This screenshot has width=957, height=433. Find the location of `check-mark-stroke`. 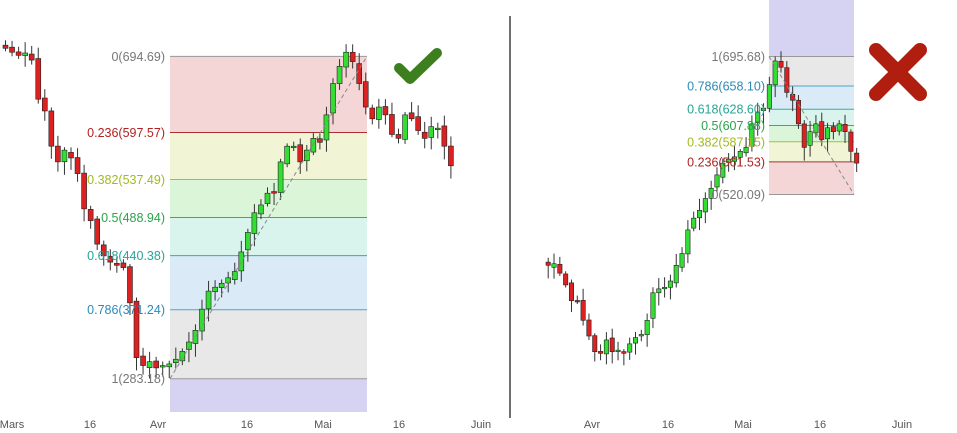

check-mark-stroke is located at coordinates (418, 66).